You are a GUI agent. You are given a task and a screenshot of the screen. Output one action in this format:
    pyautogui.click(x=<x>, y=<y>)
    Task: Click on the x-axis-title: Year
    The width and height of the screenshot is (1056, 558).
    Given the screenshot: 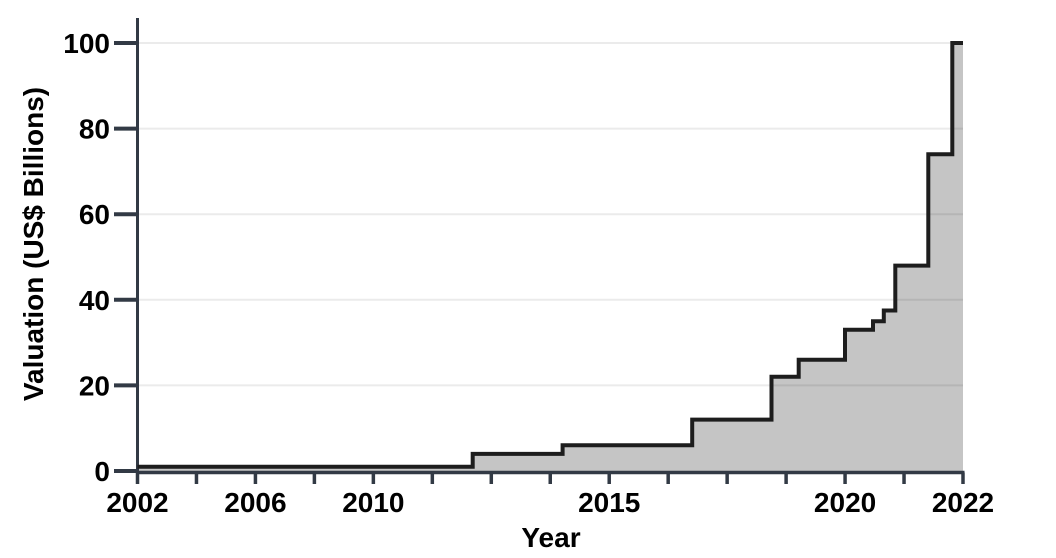 What is the action you would take?
    pyautogui.click(x=551, y=537)
    